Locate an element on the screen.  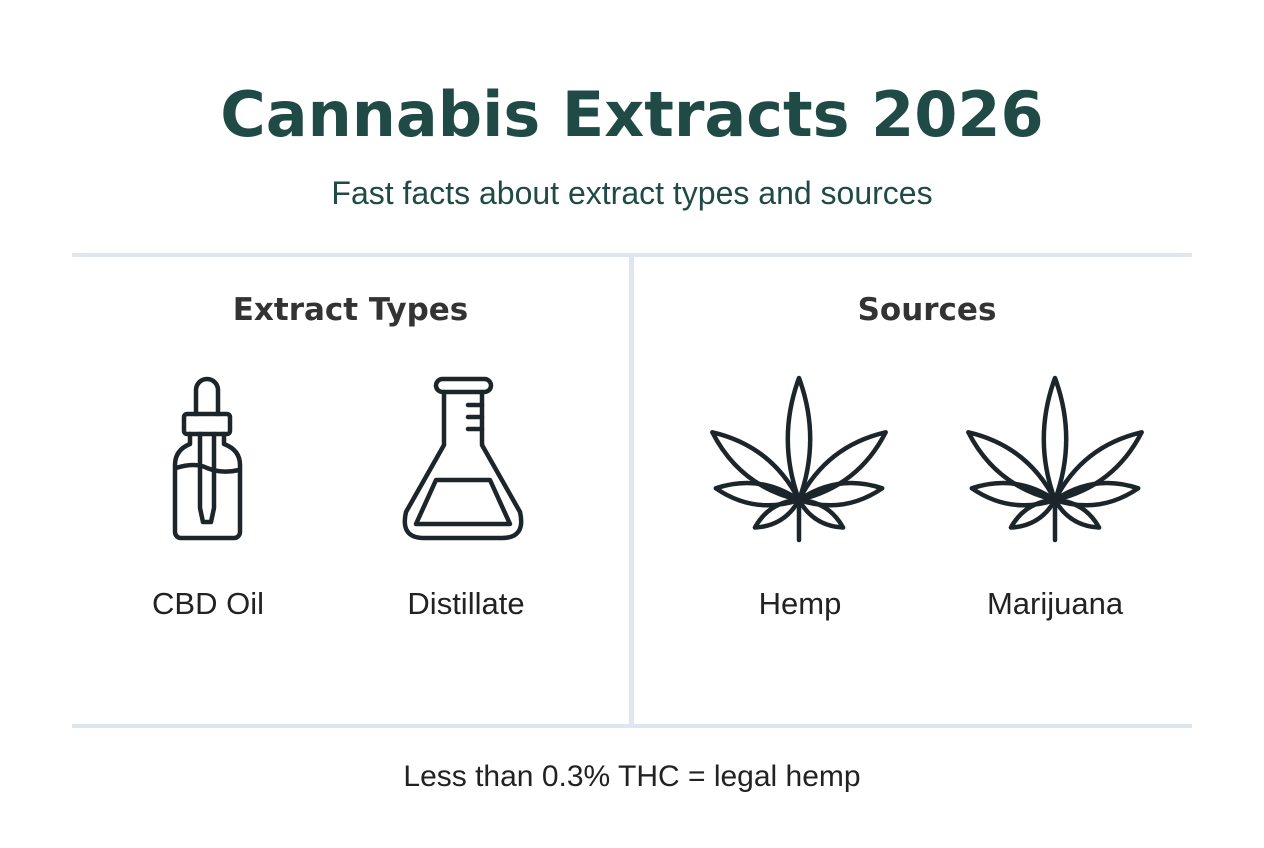
item-label-hemp: Hemp is located at coordinates (800, 603).